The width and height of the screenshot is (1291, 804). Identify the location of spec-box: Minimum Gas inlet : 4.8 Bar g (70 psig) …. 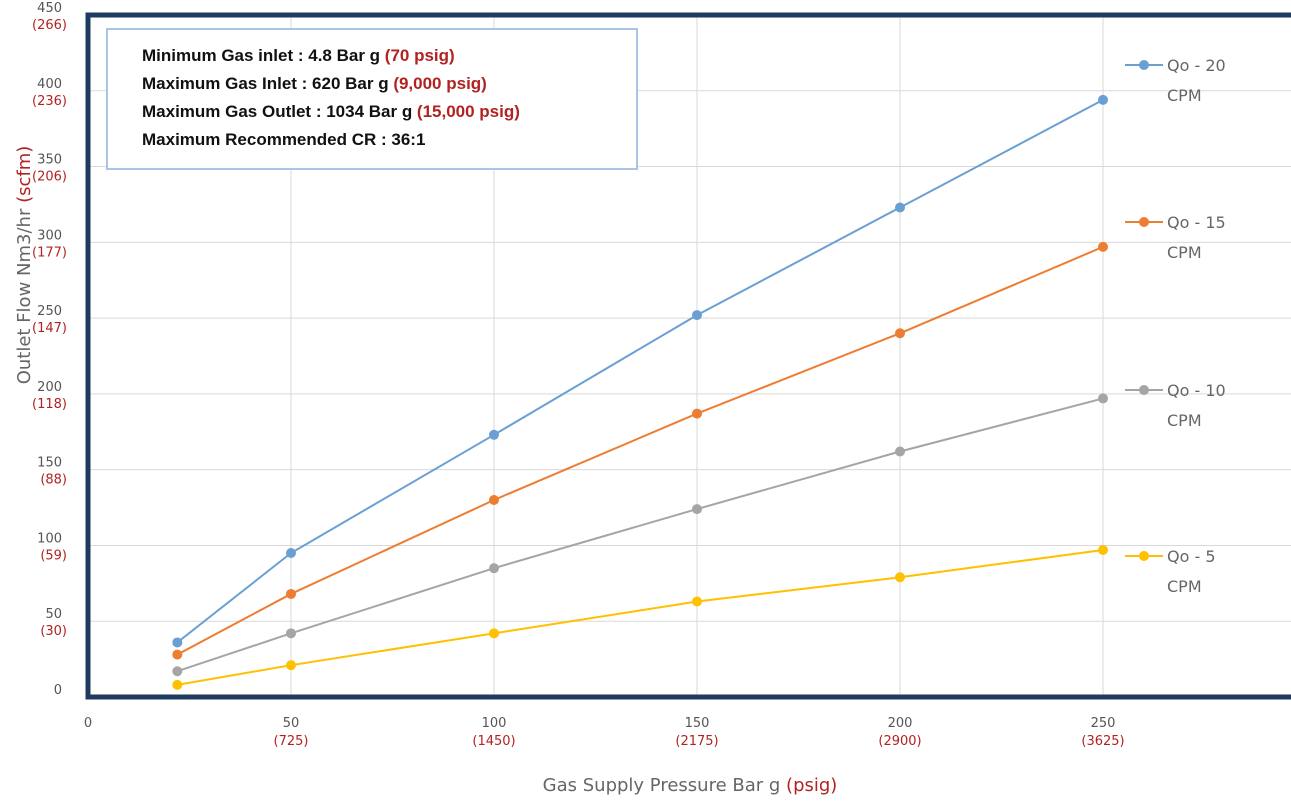
(372, 99).